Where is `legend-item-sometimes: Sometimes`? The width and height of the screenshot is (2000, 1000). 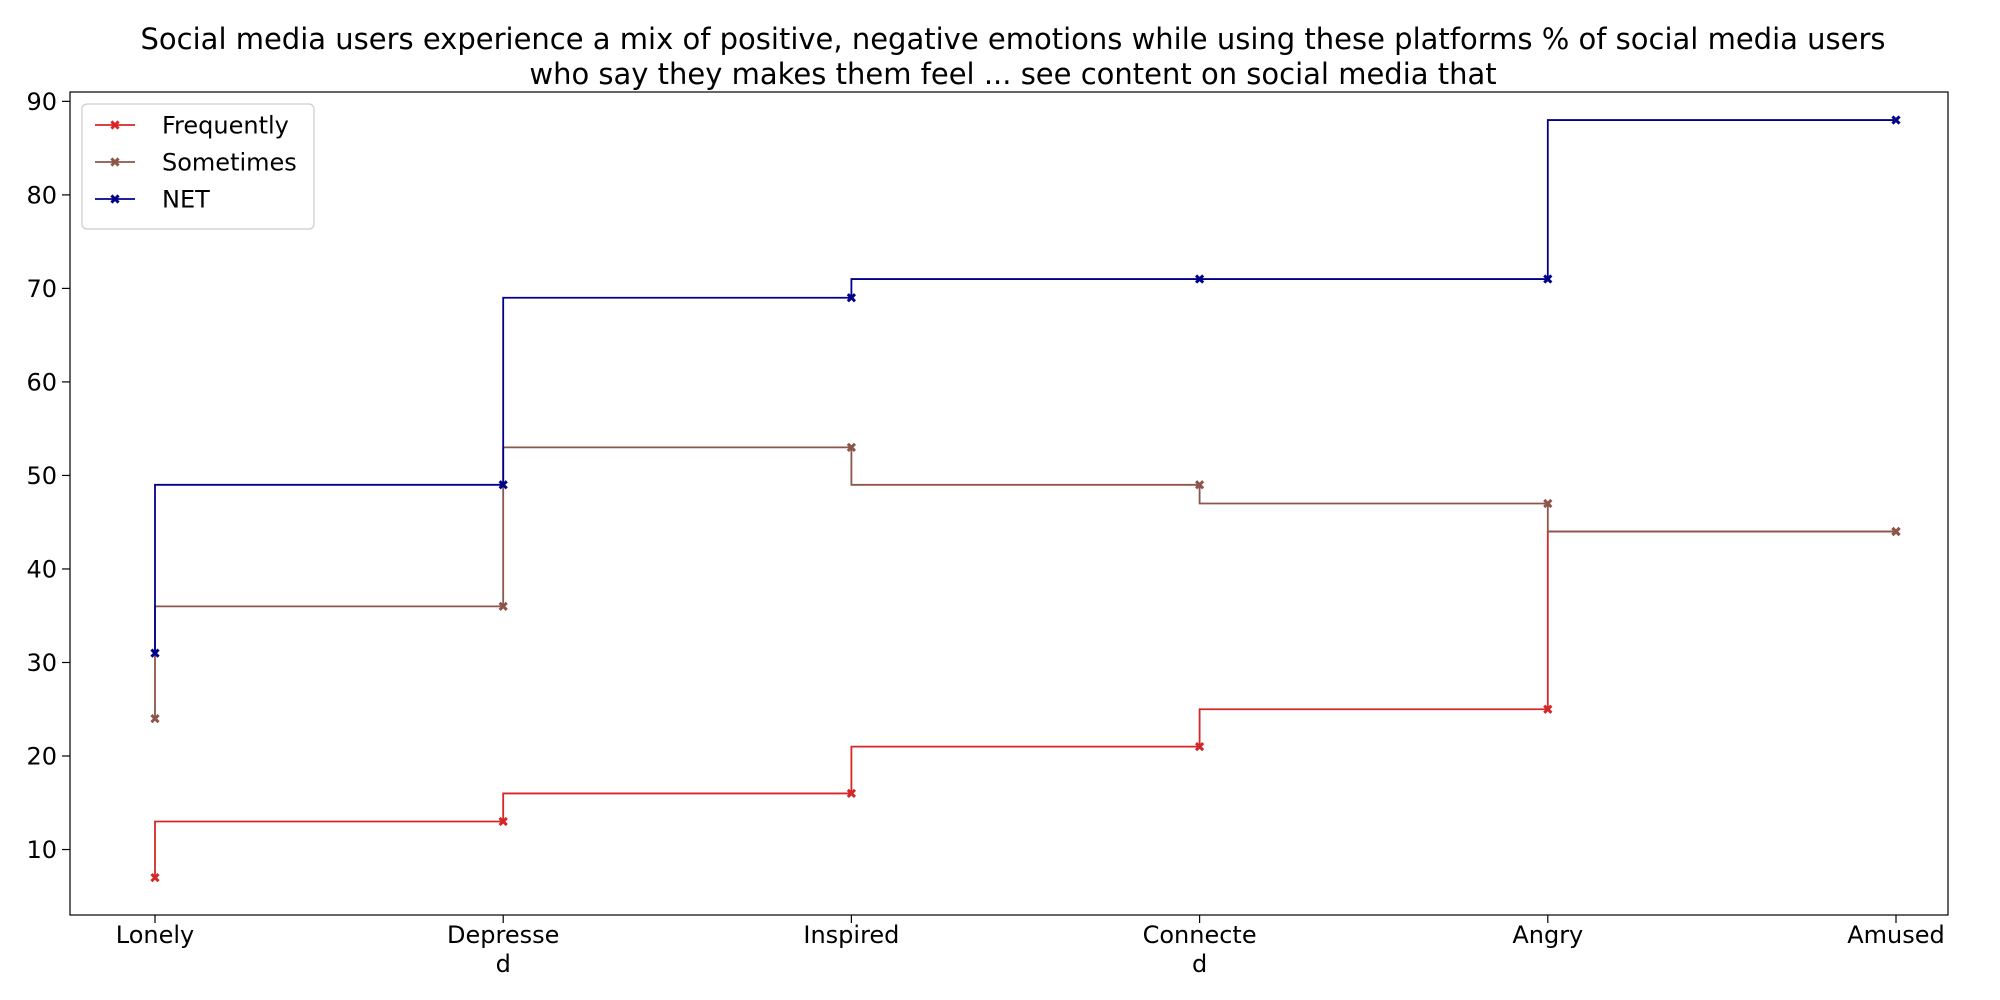
legend-item-sometimes: Sometimes is located at coordinates (196, 163).